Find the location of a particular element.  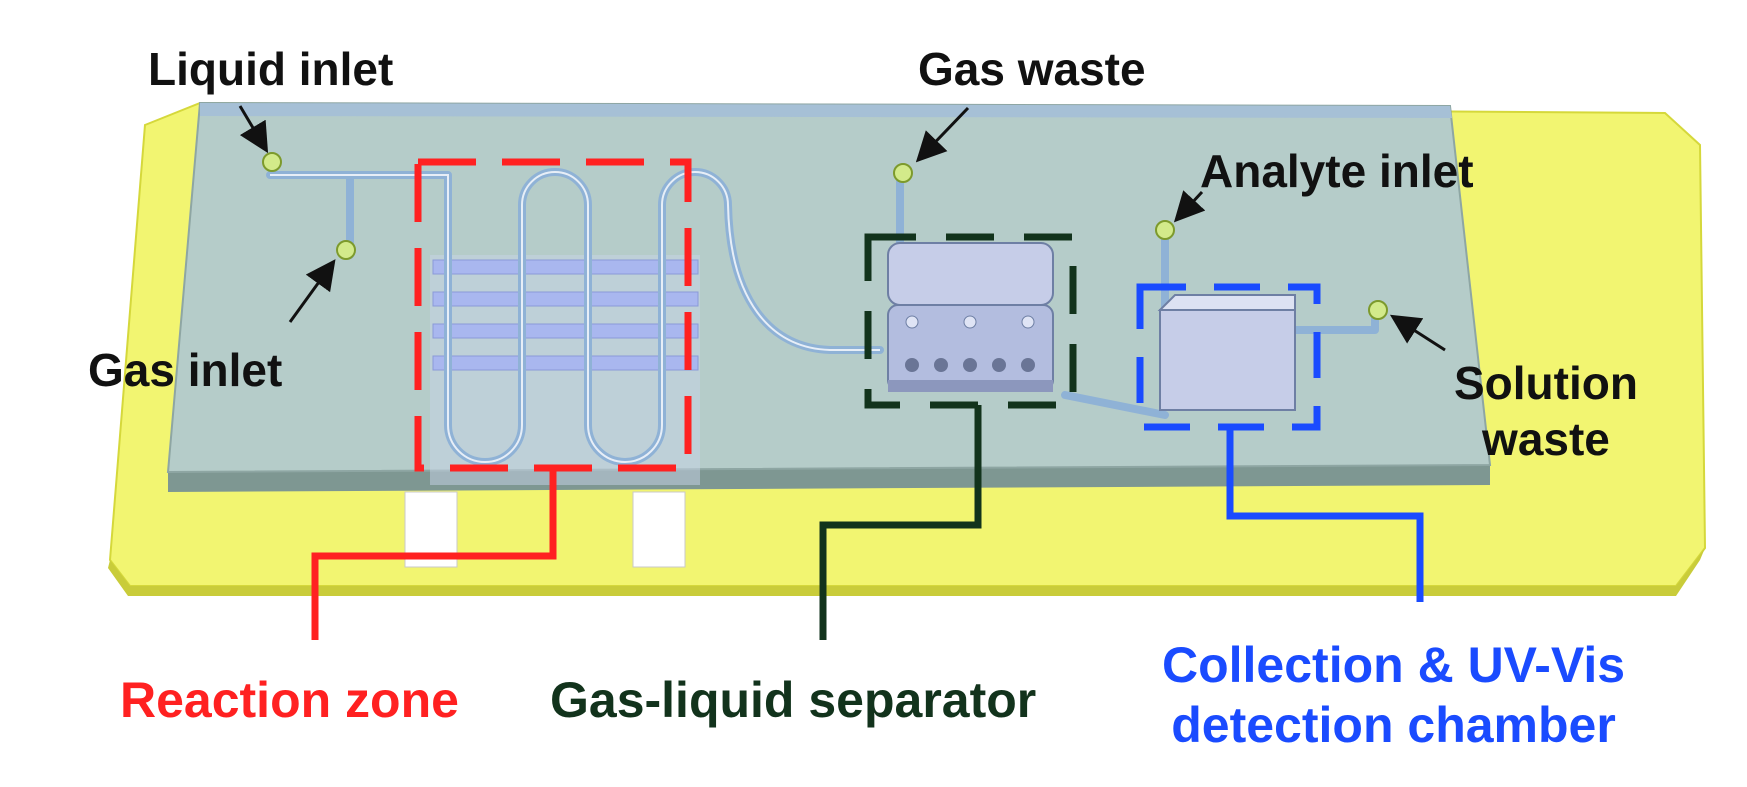

gas-inlet-label: Gas inlet is located at coordinates (185, 370).